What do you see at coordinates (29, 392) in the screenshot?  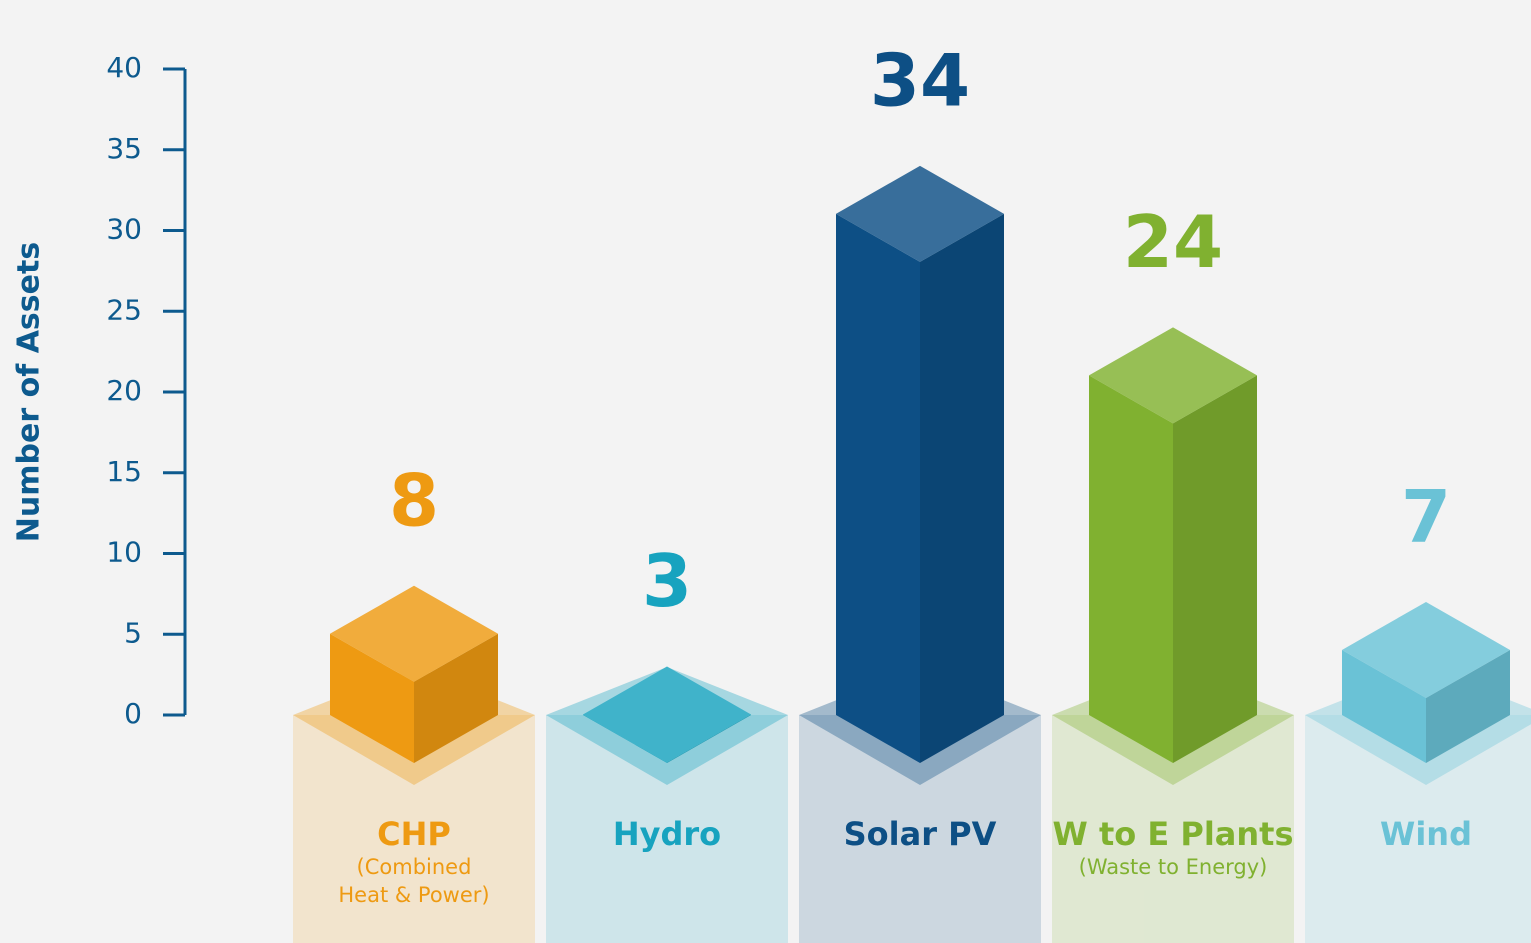 I see `y-axis-label: Number of Assets` at bounding box center [29, 392].